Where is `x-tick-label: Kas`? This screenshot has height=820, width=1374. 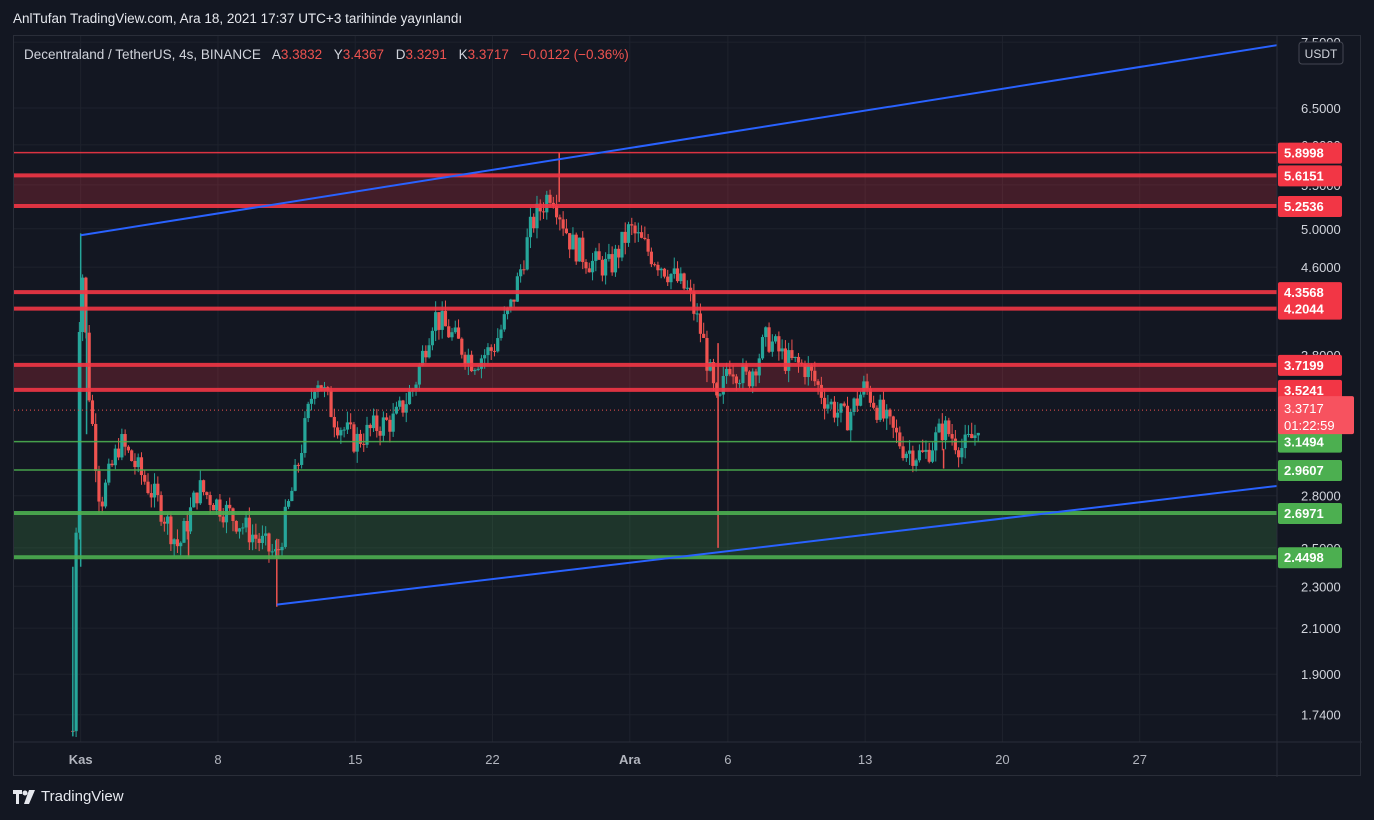
x-tick-label: Kas is located at coordinates (81, 759).